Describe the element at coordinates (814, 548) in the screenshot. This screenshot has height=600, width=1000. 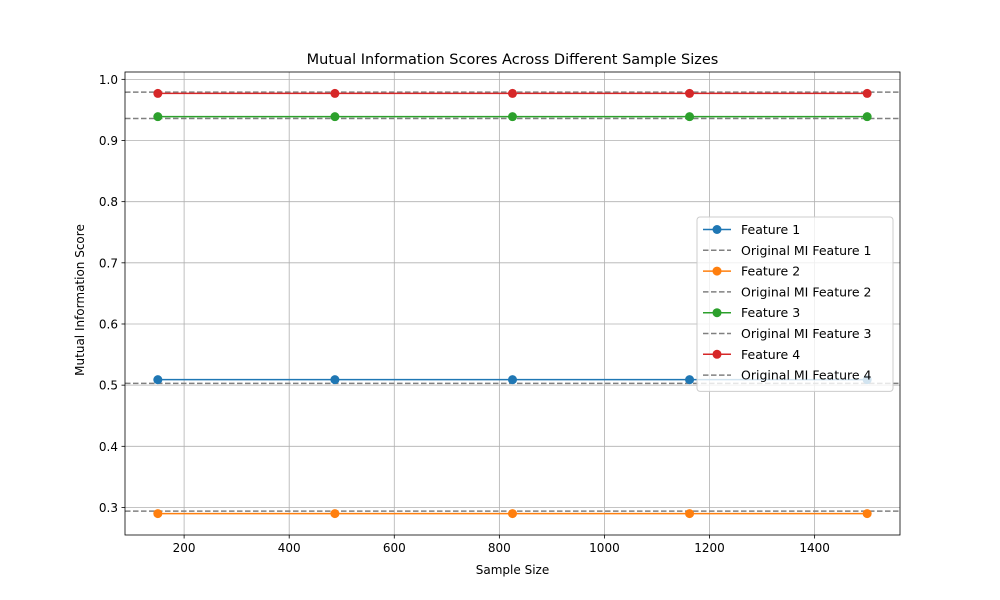
I see `x-tick-label: 1400` at that location.